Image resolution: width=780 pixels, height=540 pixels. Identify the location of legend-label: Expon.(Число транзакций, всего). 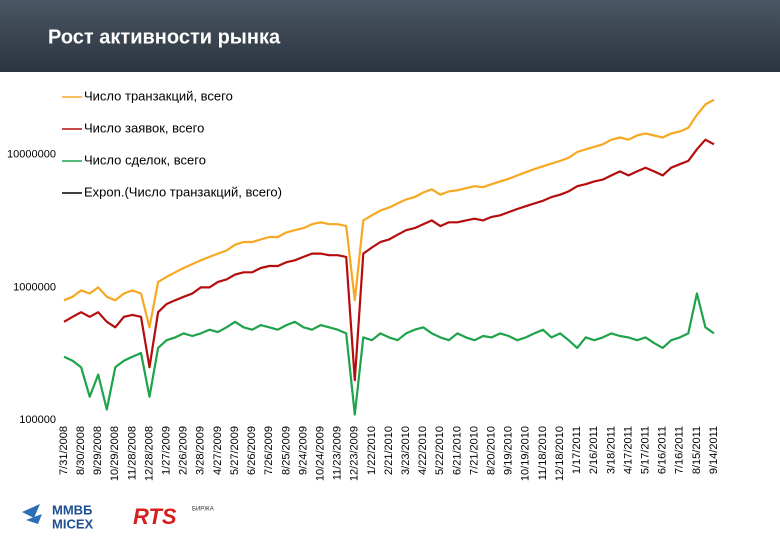
(183, 191).